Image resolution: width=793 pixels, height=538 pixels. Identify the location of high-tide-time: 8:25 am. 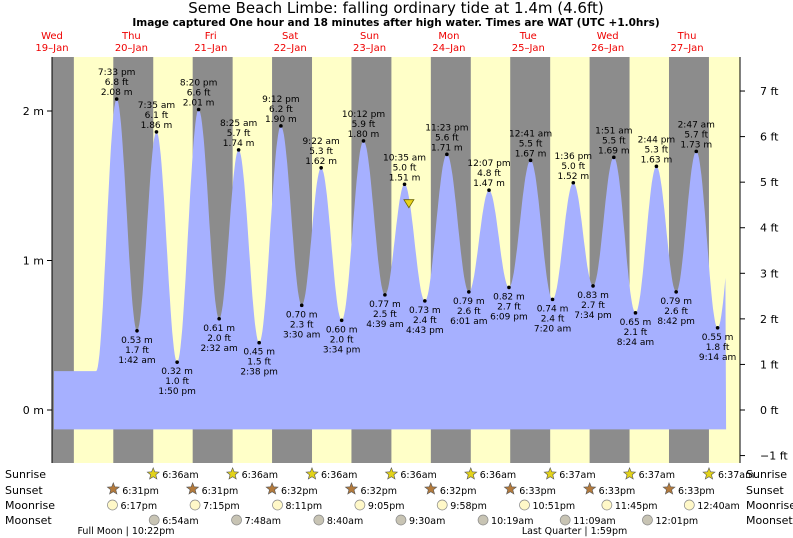
(238, 124).